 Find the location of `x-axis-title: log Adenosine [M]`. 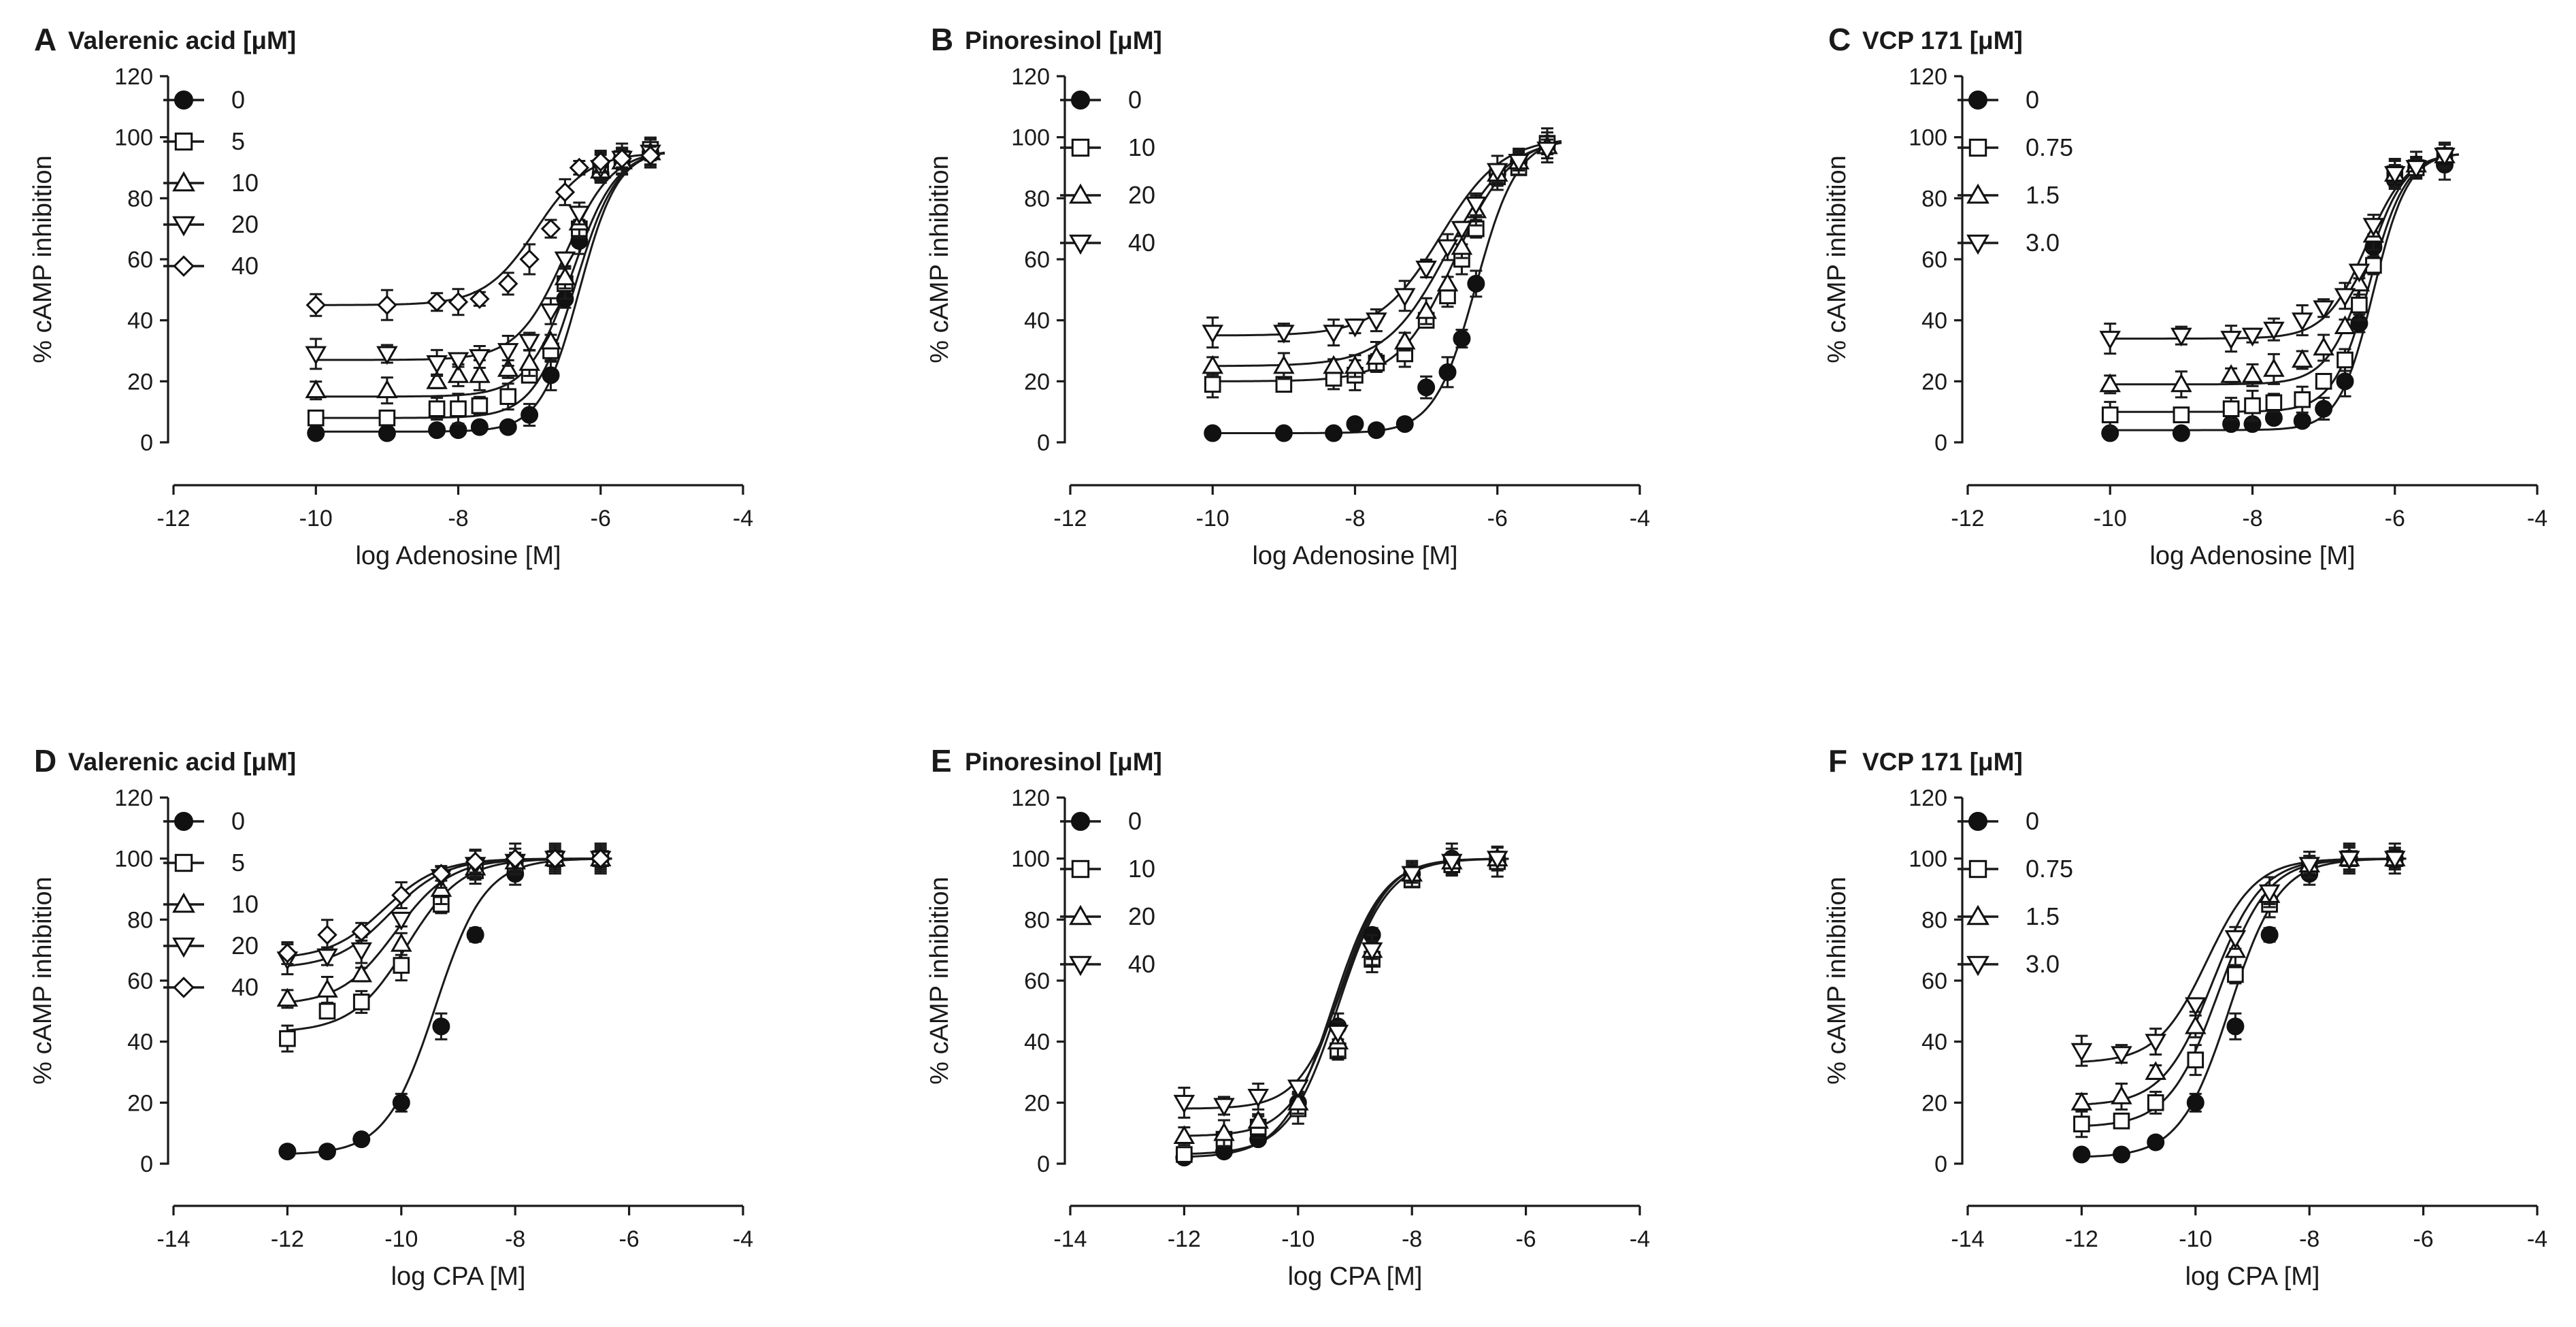

x-axis-title: log Adenosine [M] is located at coordinates (1354, 556).